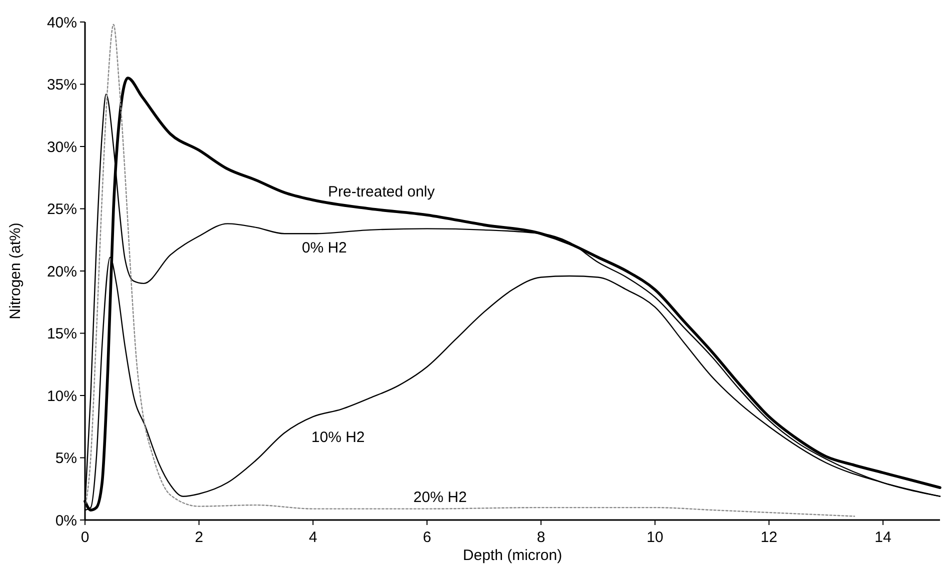 Image resolution: width=944 pixels, height=580 pixels. Describe the element at coordinates (440, 497) in the screenshot. I see `series-label: 20% H2` at that location.